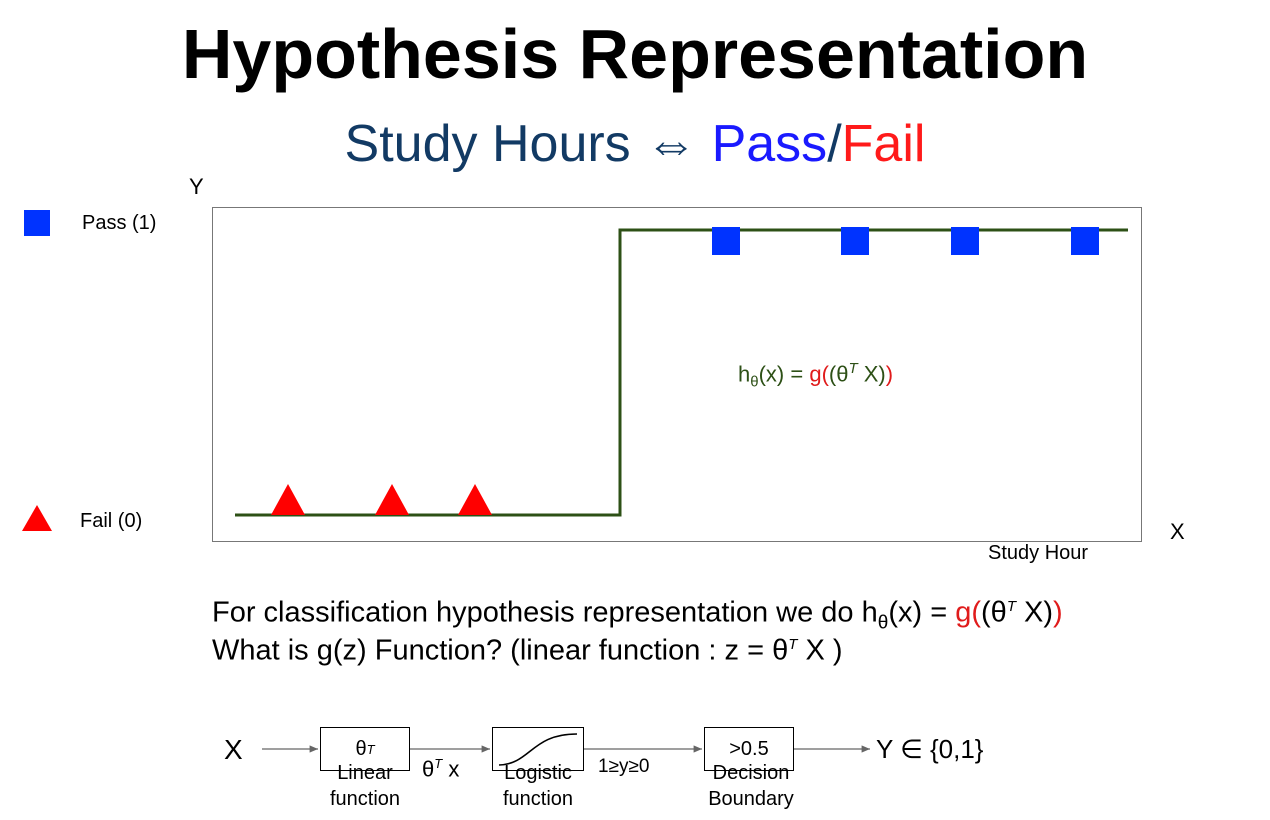  What do you see at coordinates (451, 769) in the screenshot?
I see `arrow1-x: x` at bounding box center [451, 769].